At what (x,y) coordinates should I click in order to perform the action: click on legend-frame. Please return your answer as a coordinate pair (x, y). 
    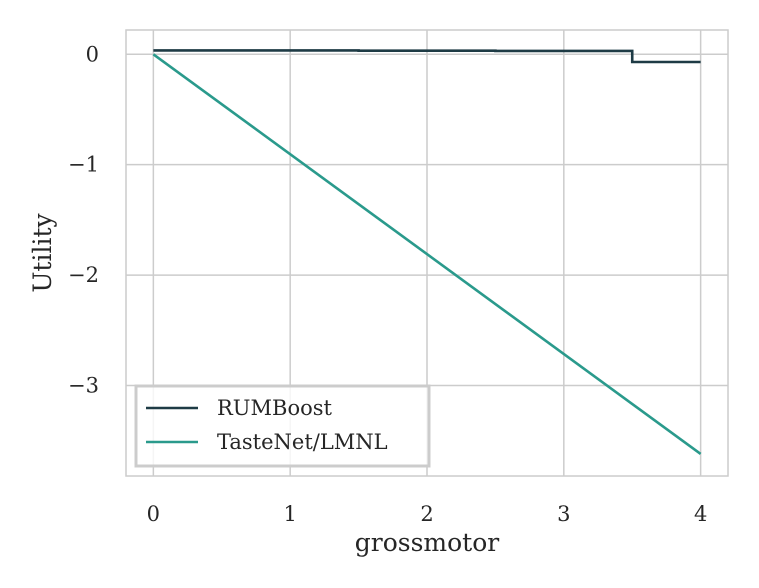
    Looking at the image, I should click on (282, 426).